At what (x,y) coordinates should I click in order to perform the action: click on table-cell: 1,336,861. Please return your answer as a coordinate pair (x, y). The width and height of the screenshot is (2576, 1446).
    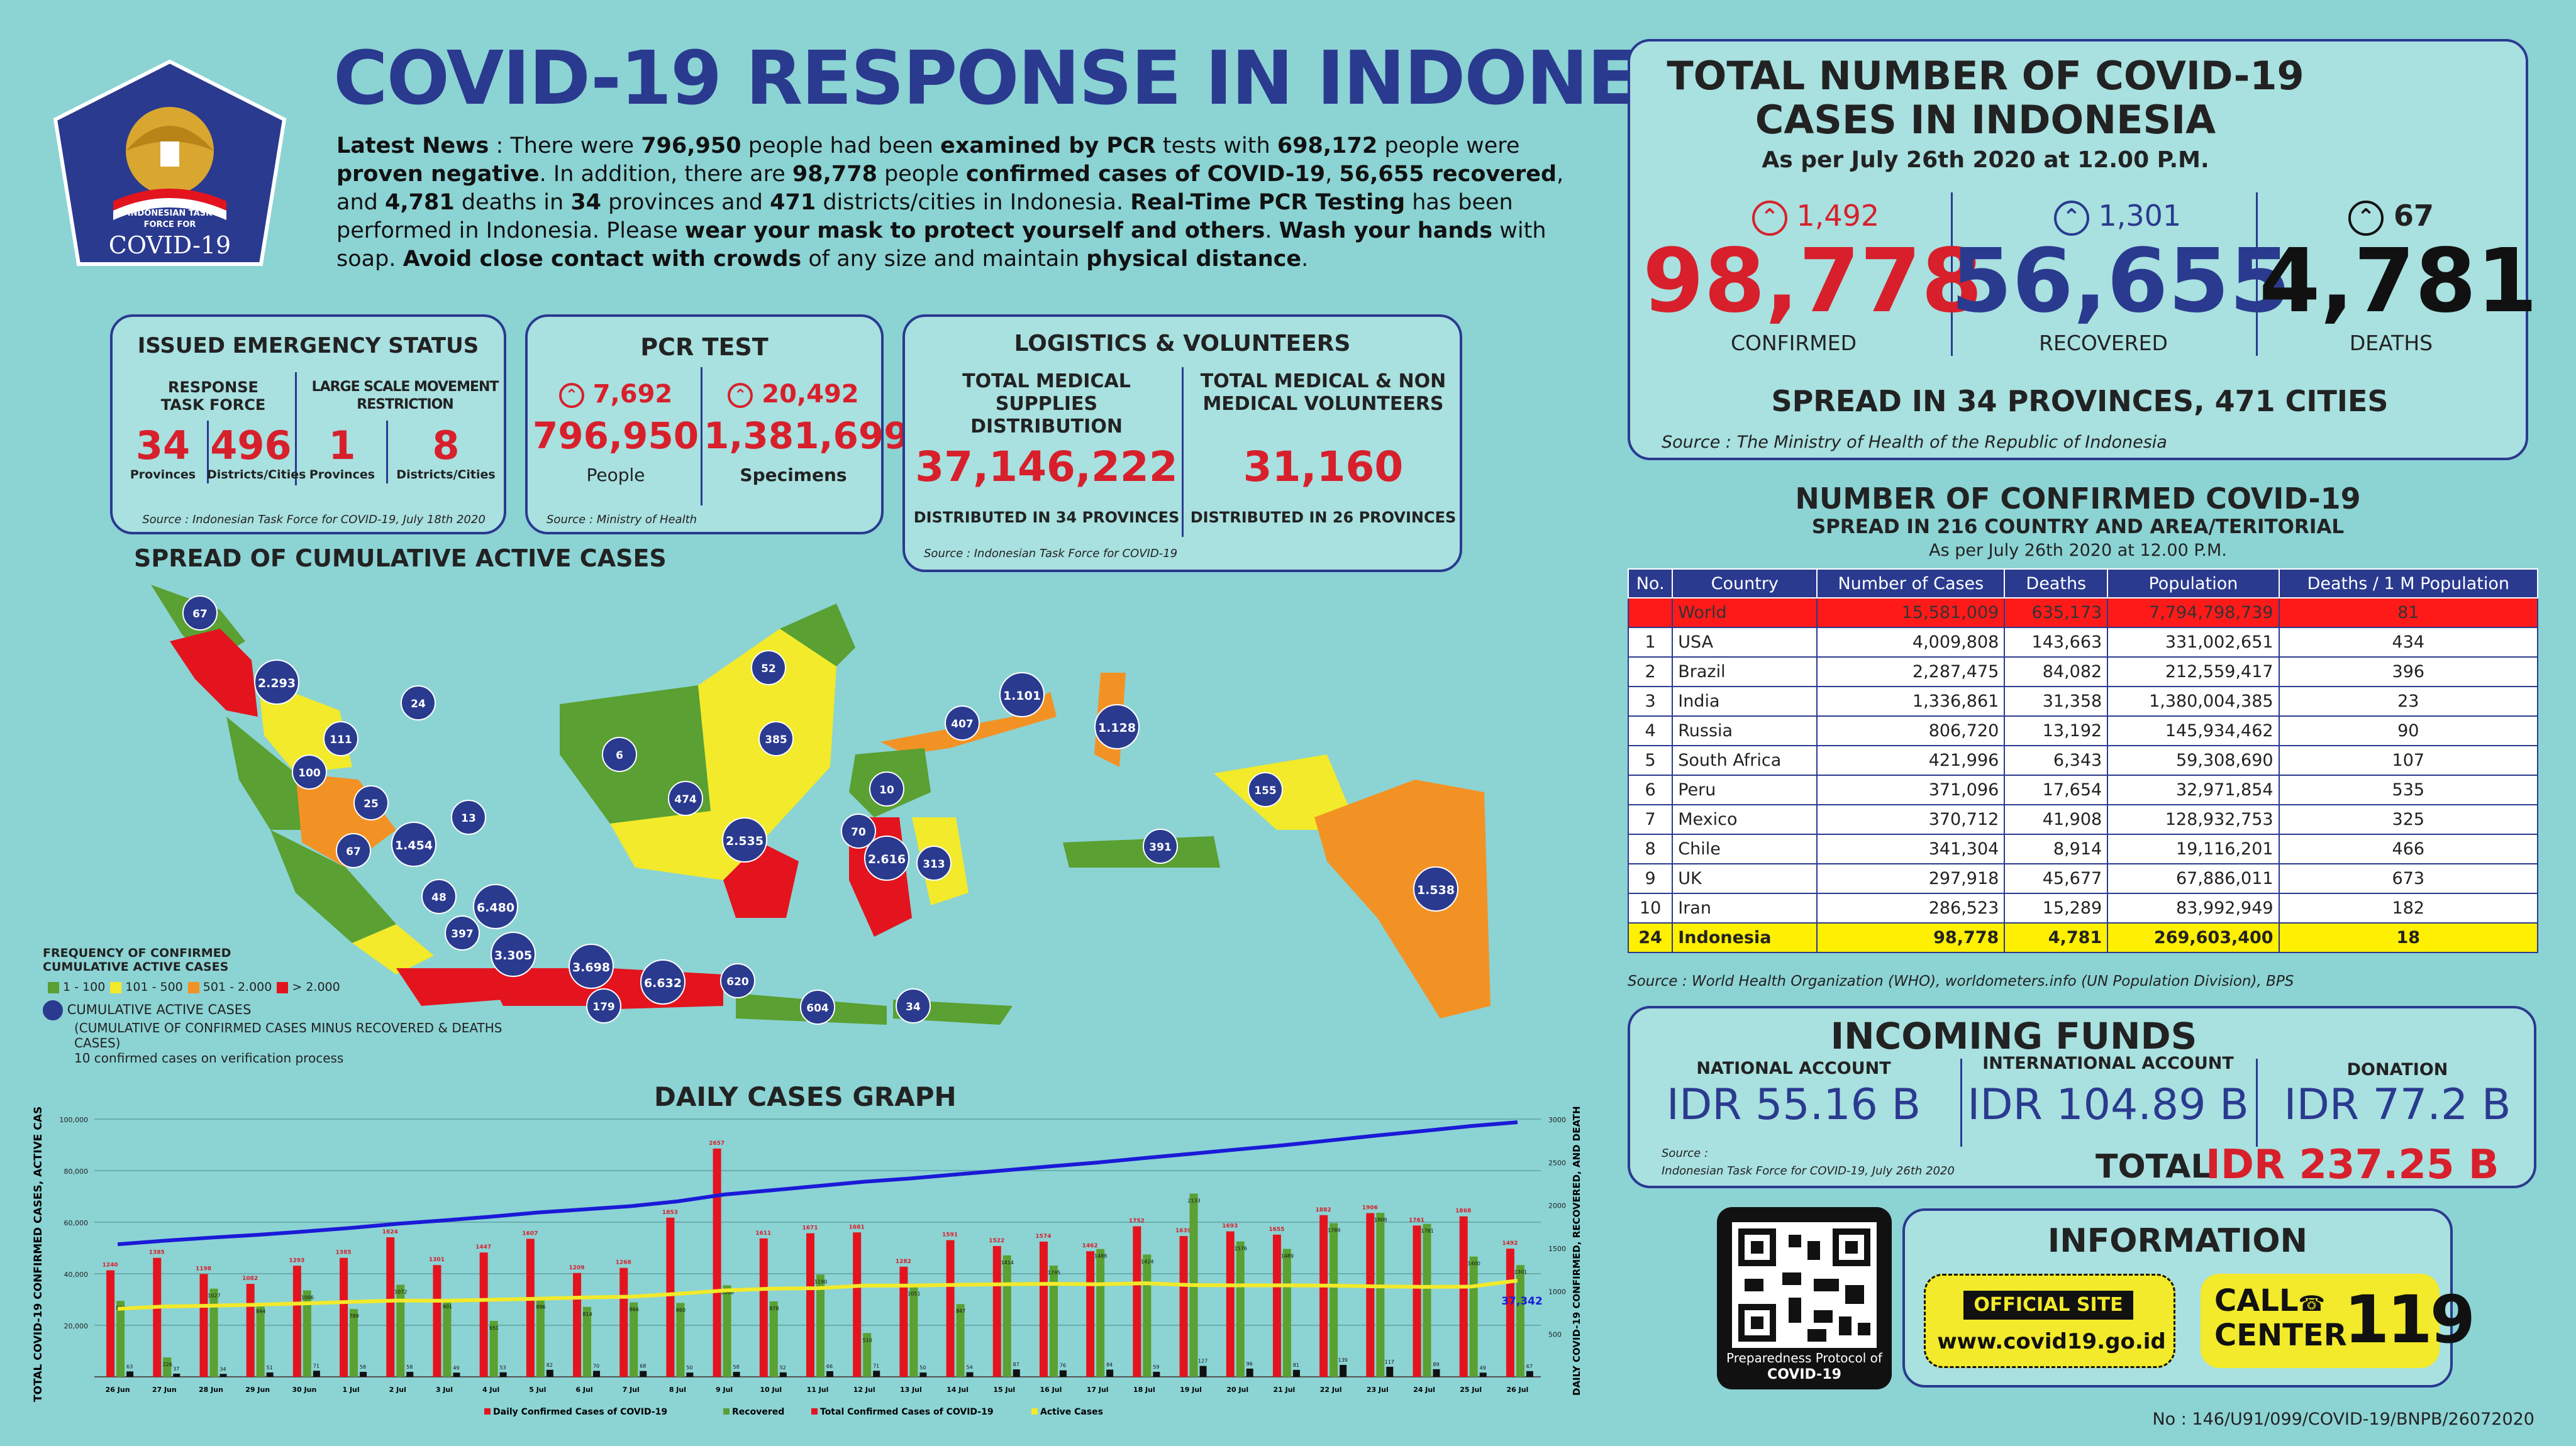
    Looking at the image, I should click on (1911, 701).